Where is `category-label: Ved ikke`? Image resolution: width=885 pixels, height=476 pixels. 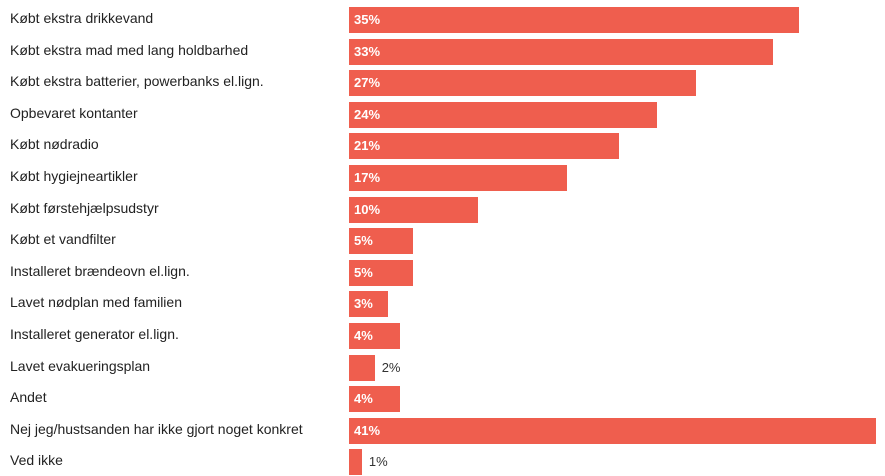
category-label: Ved ikke is located at coordinates (36, 460).